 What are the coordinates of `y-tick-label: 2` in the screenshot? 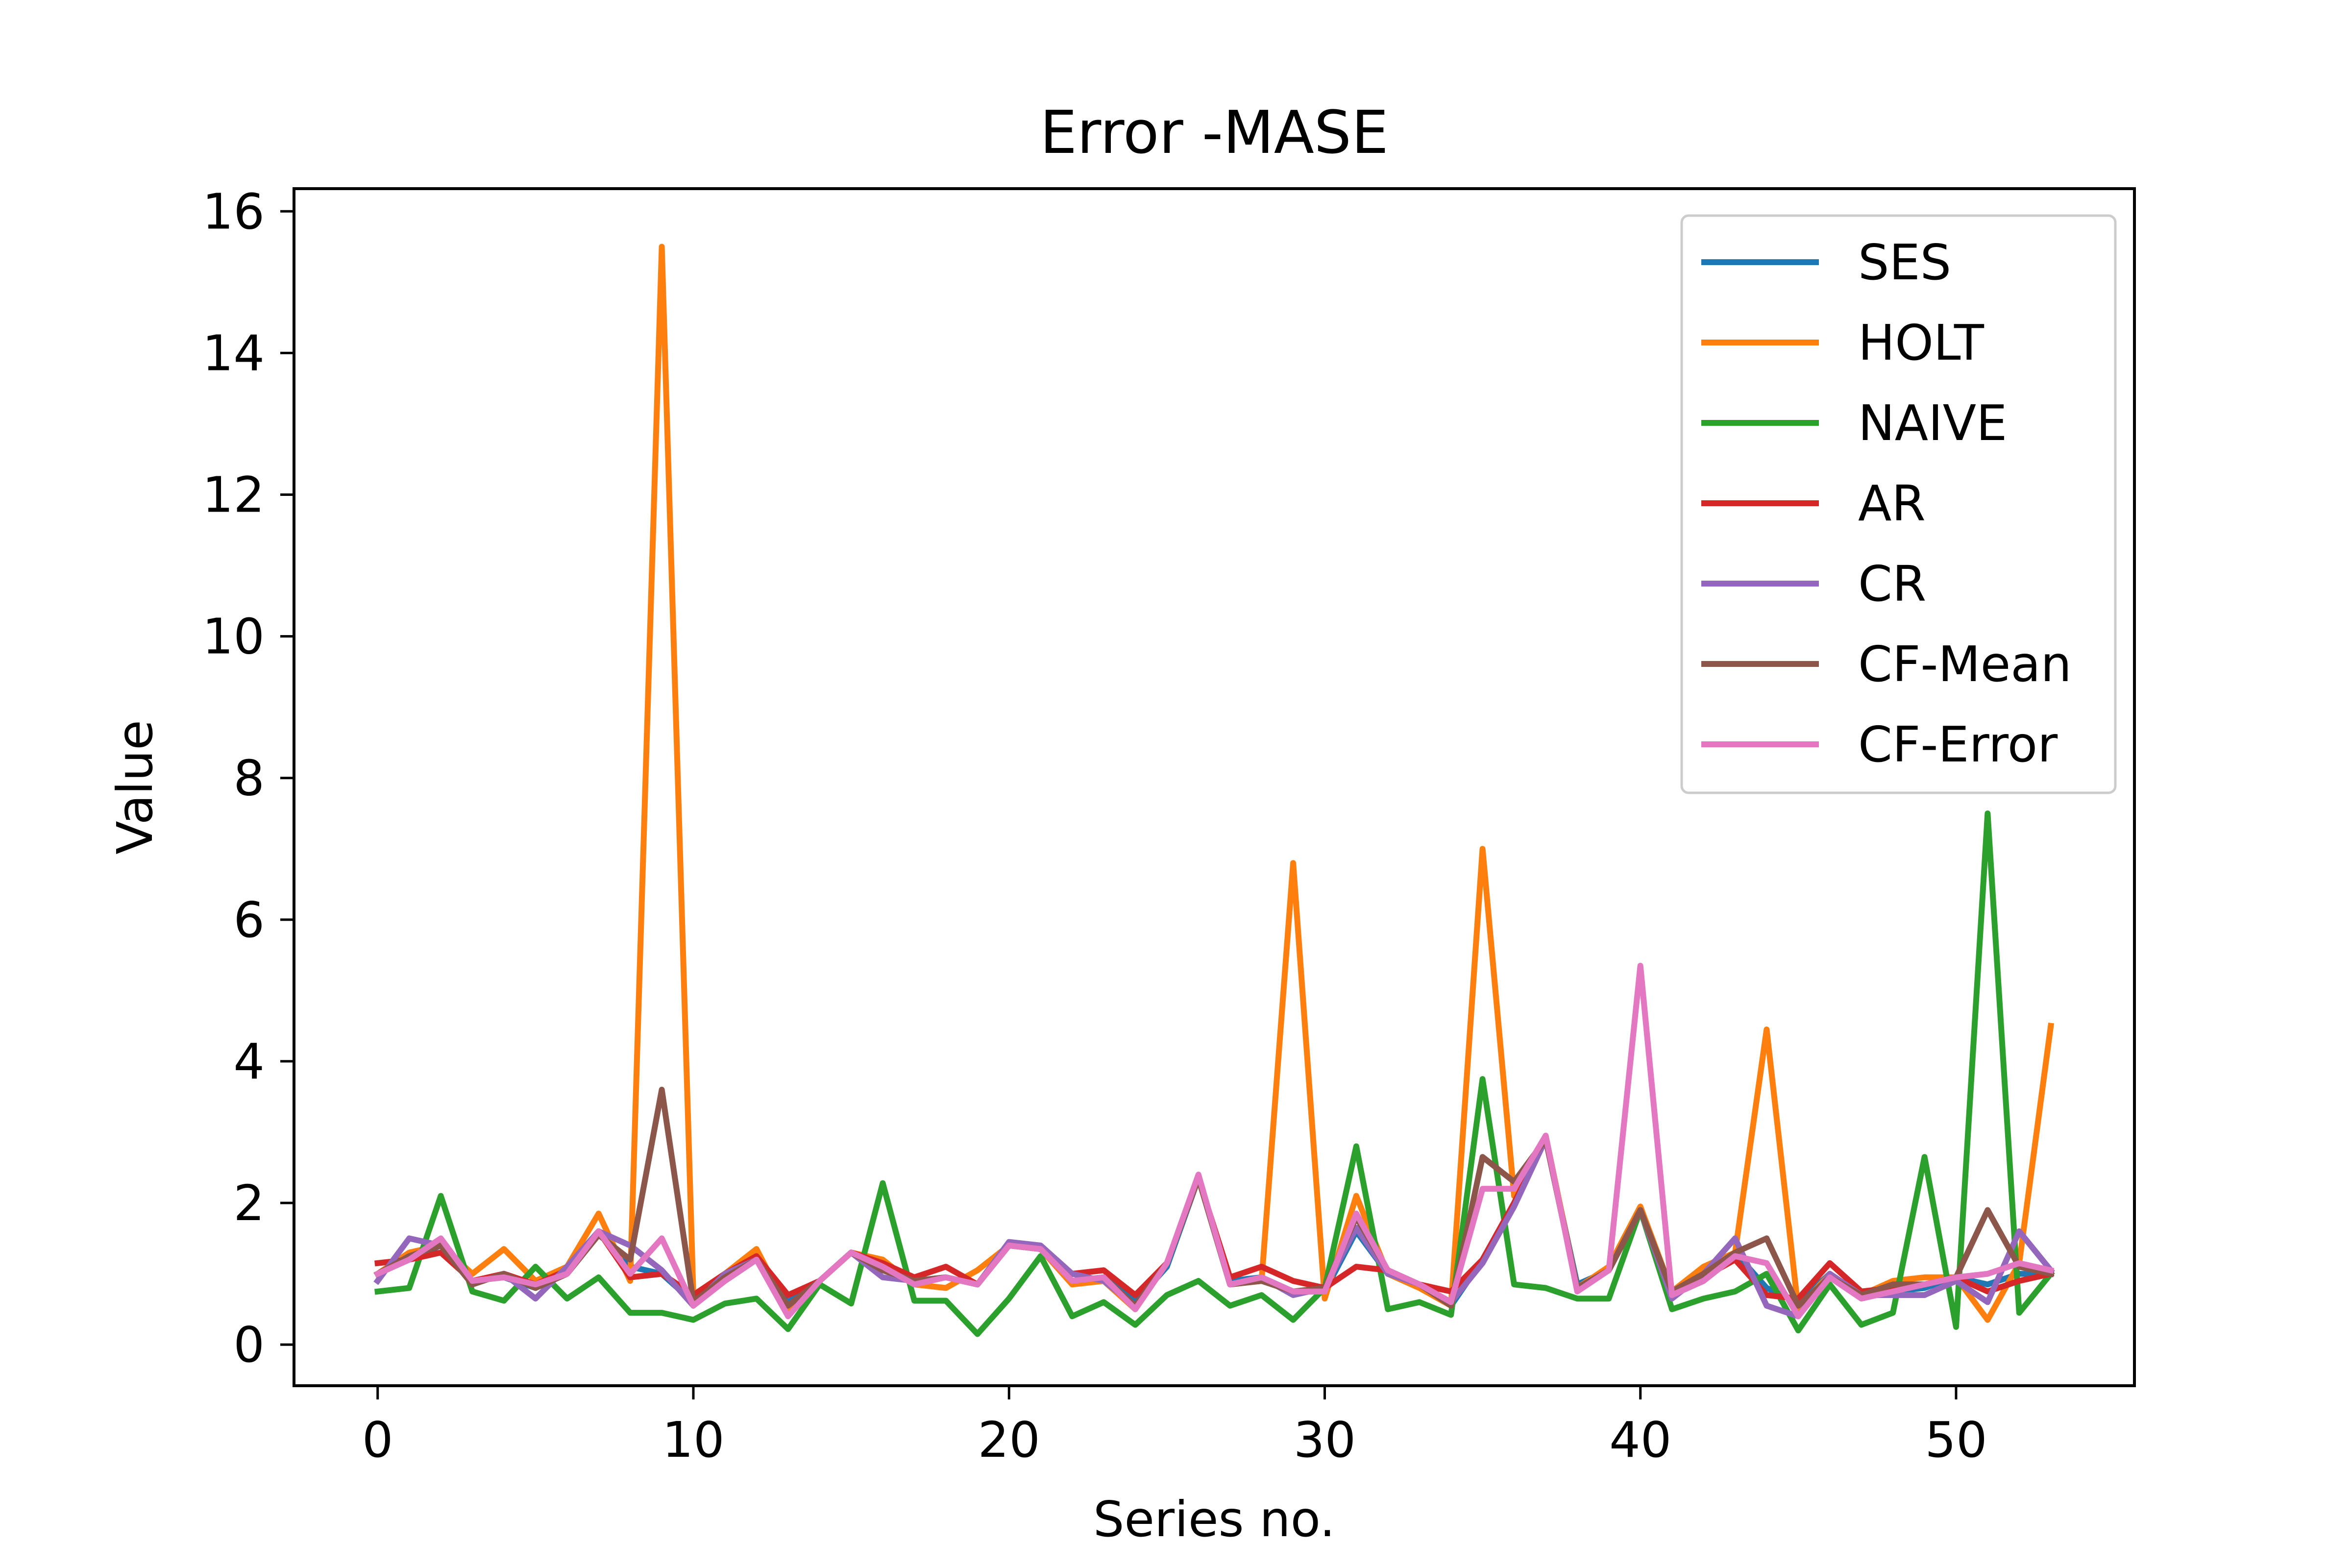 It's located at (249, 1203).